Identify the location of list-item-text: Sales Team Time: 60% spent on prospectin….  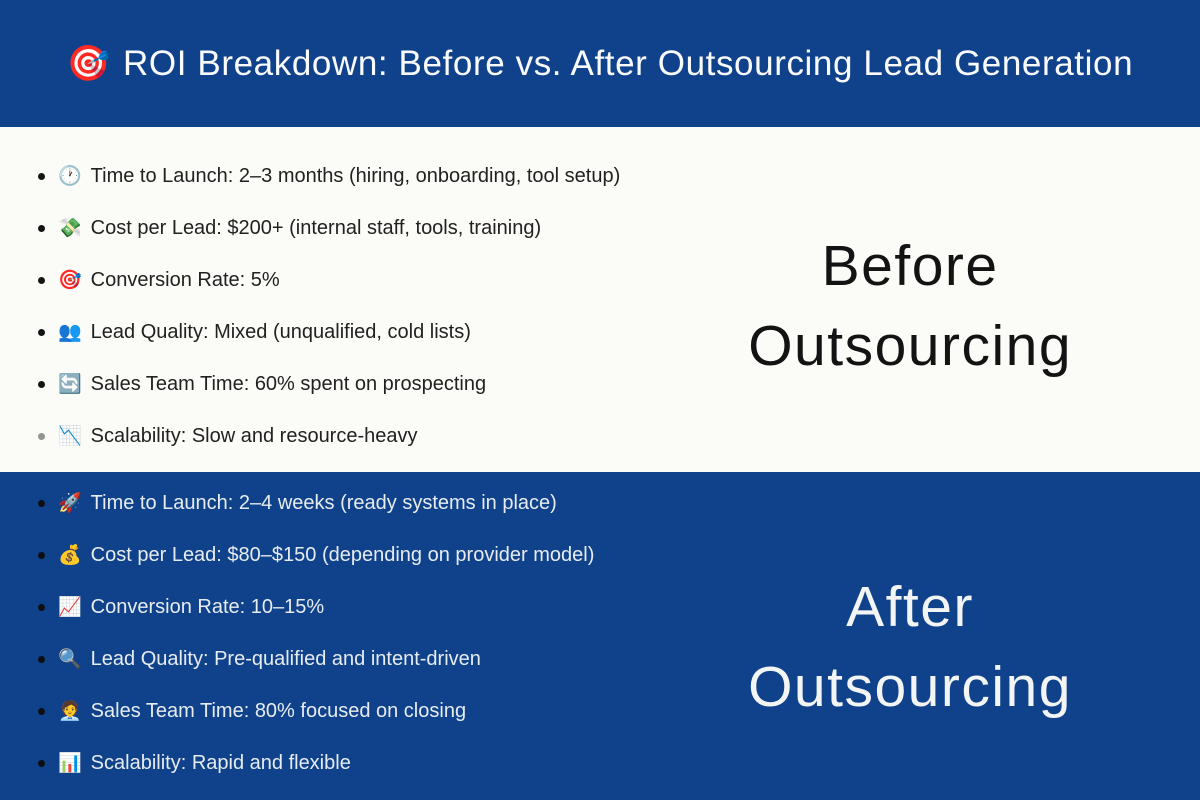
(288, 383).